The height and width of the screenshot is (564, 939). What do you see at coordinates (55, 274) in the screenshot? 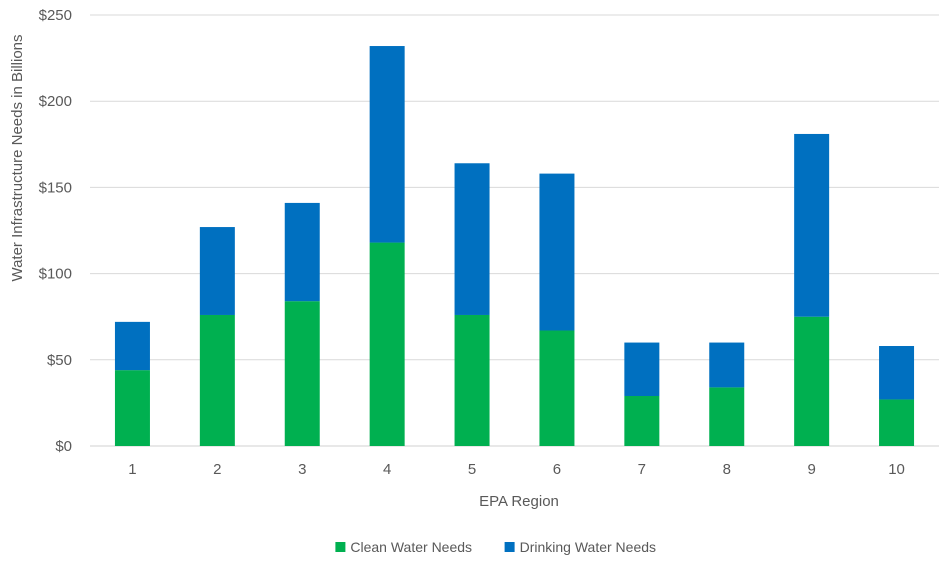
I see `y-tick-label: $100` at bounding box center [55, 274].